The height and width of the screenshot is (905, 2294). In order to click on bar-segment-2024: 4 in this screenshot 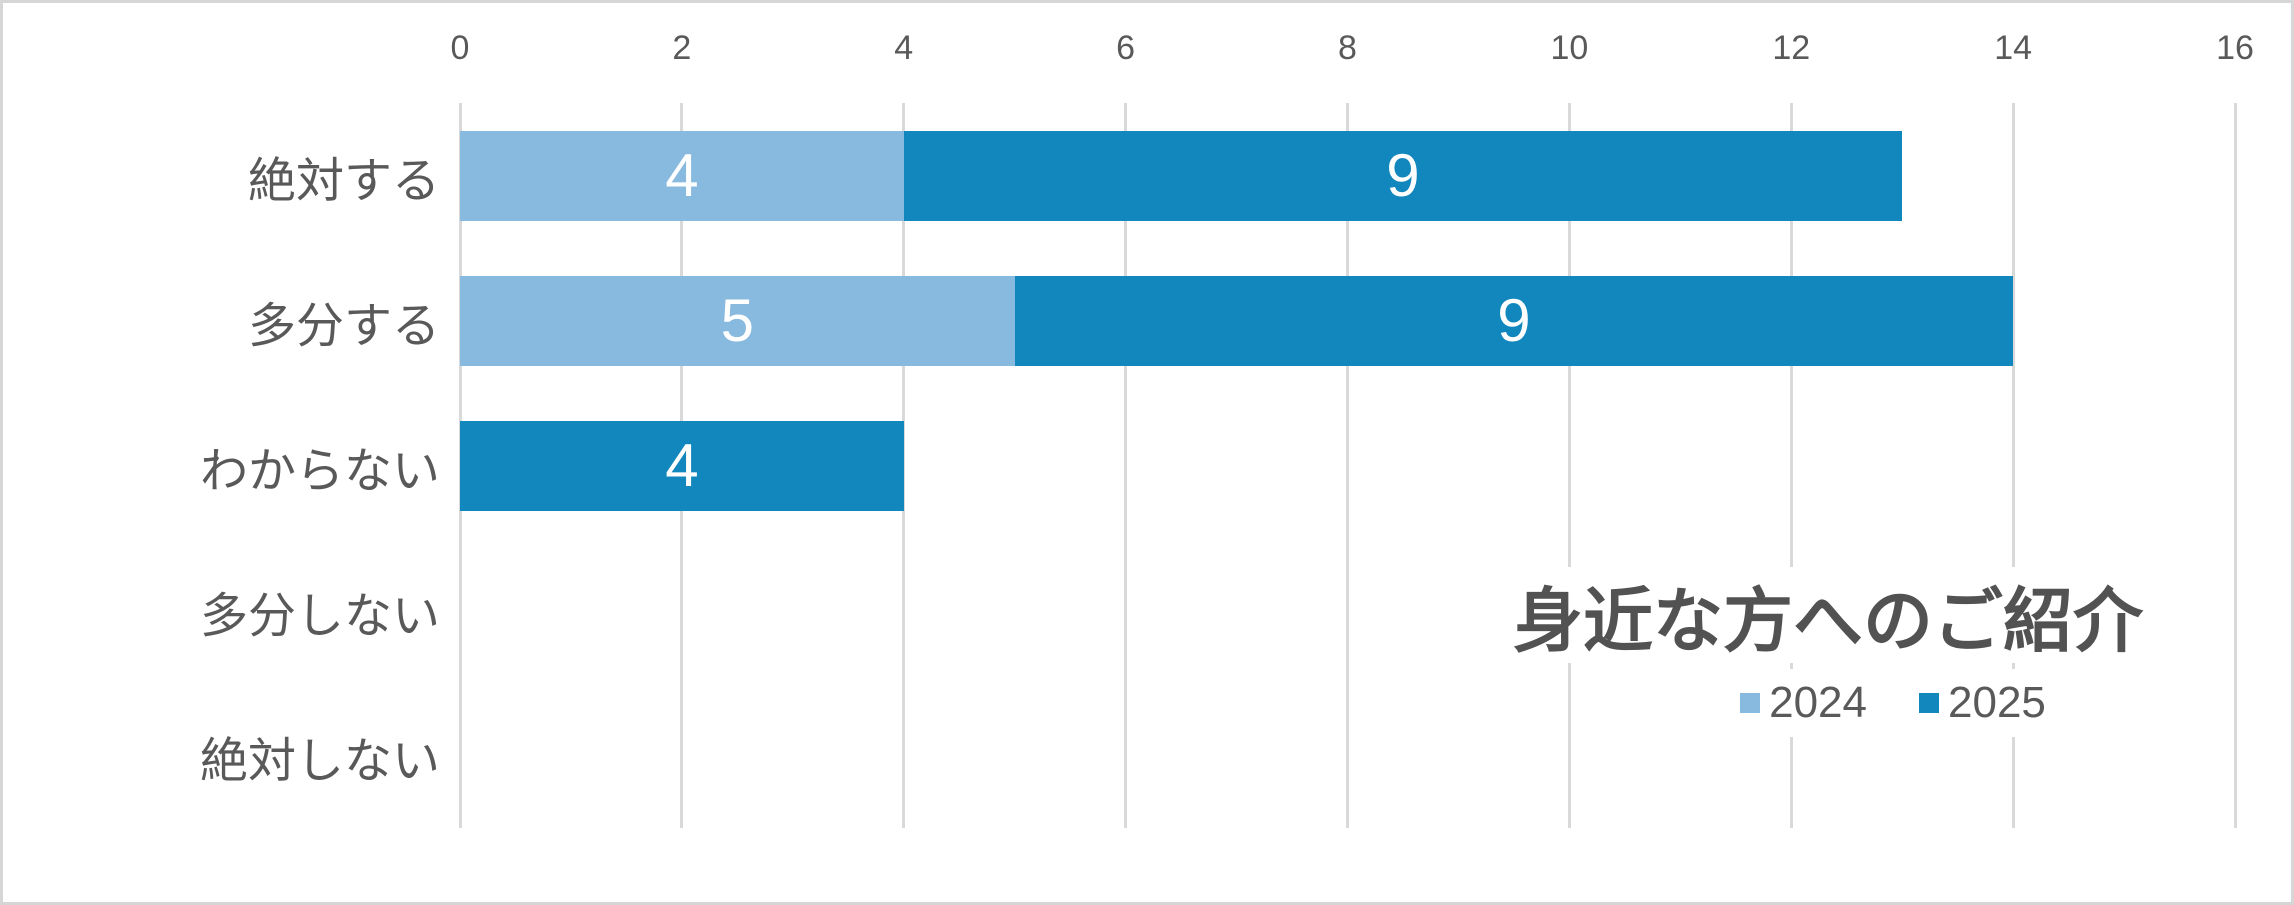, I will do `click(682, 175)`.